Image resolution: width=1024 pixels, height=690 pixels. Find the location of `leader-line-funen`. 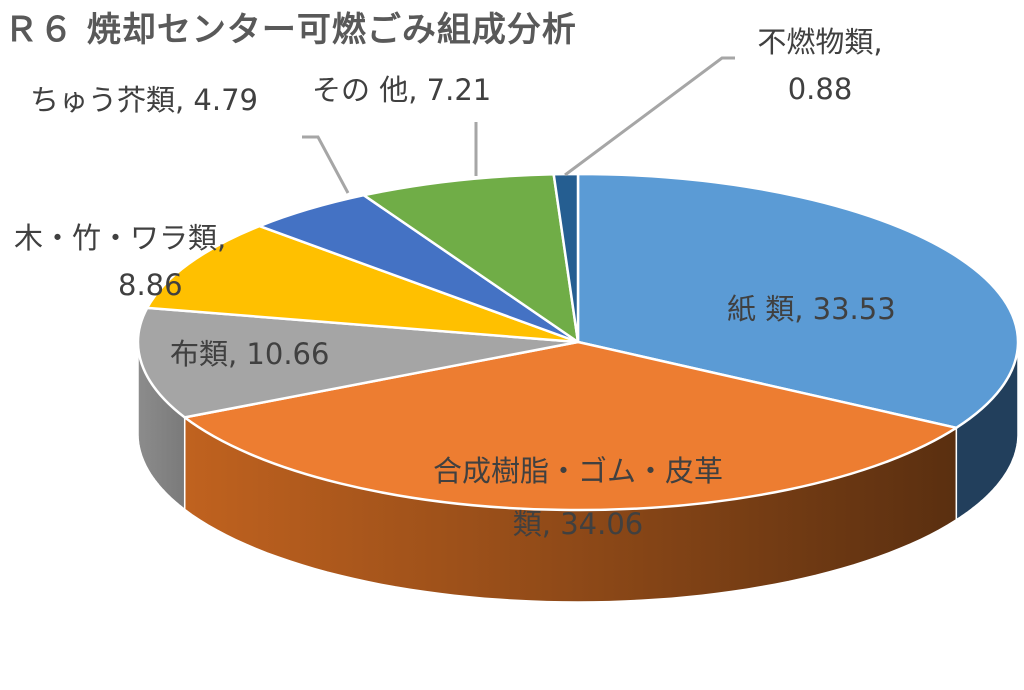

leader-line-funen is located at coordinates (649, 116).